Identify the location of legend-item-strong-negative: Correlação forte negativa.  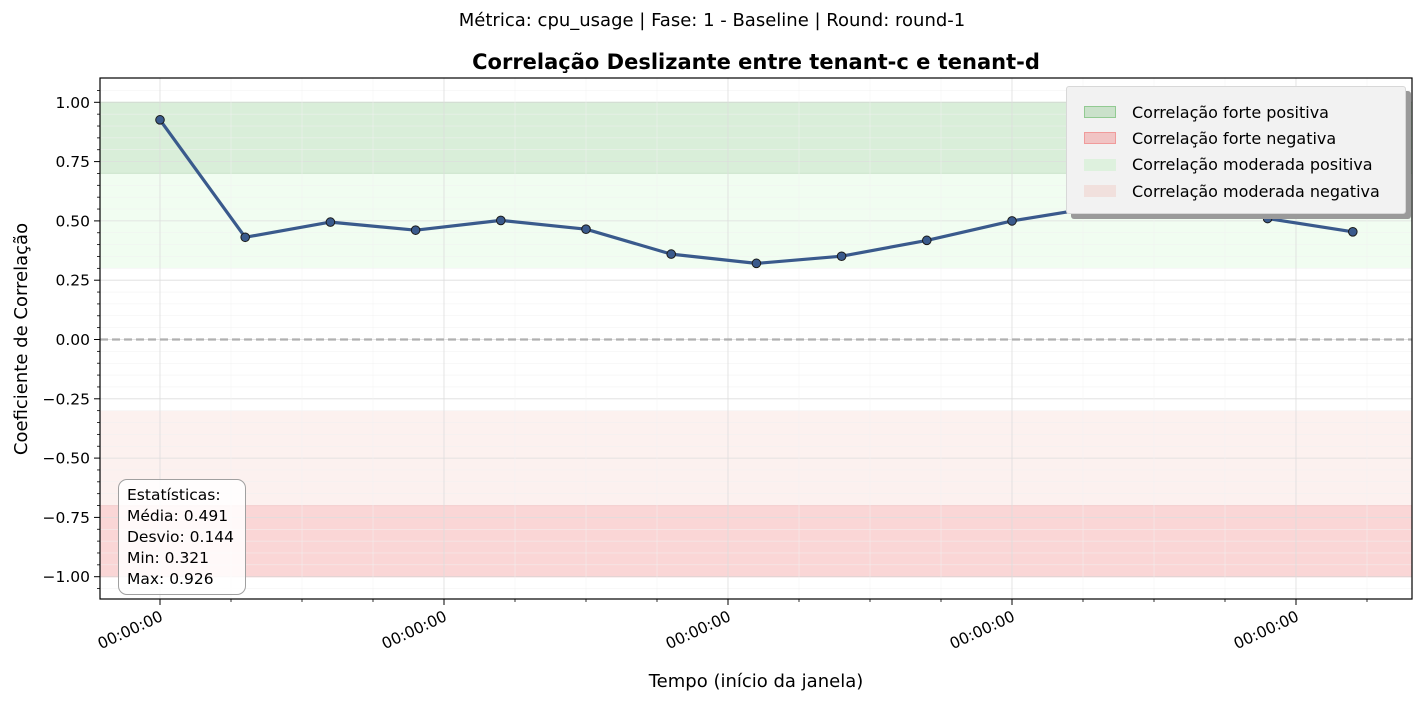
(1244, 138).